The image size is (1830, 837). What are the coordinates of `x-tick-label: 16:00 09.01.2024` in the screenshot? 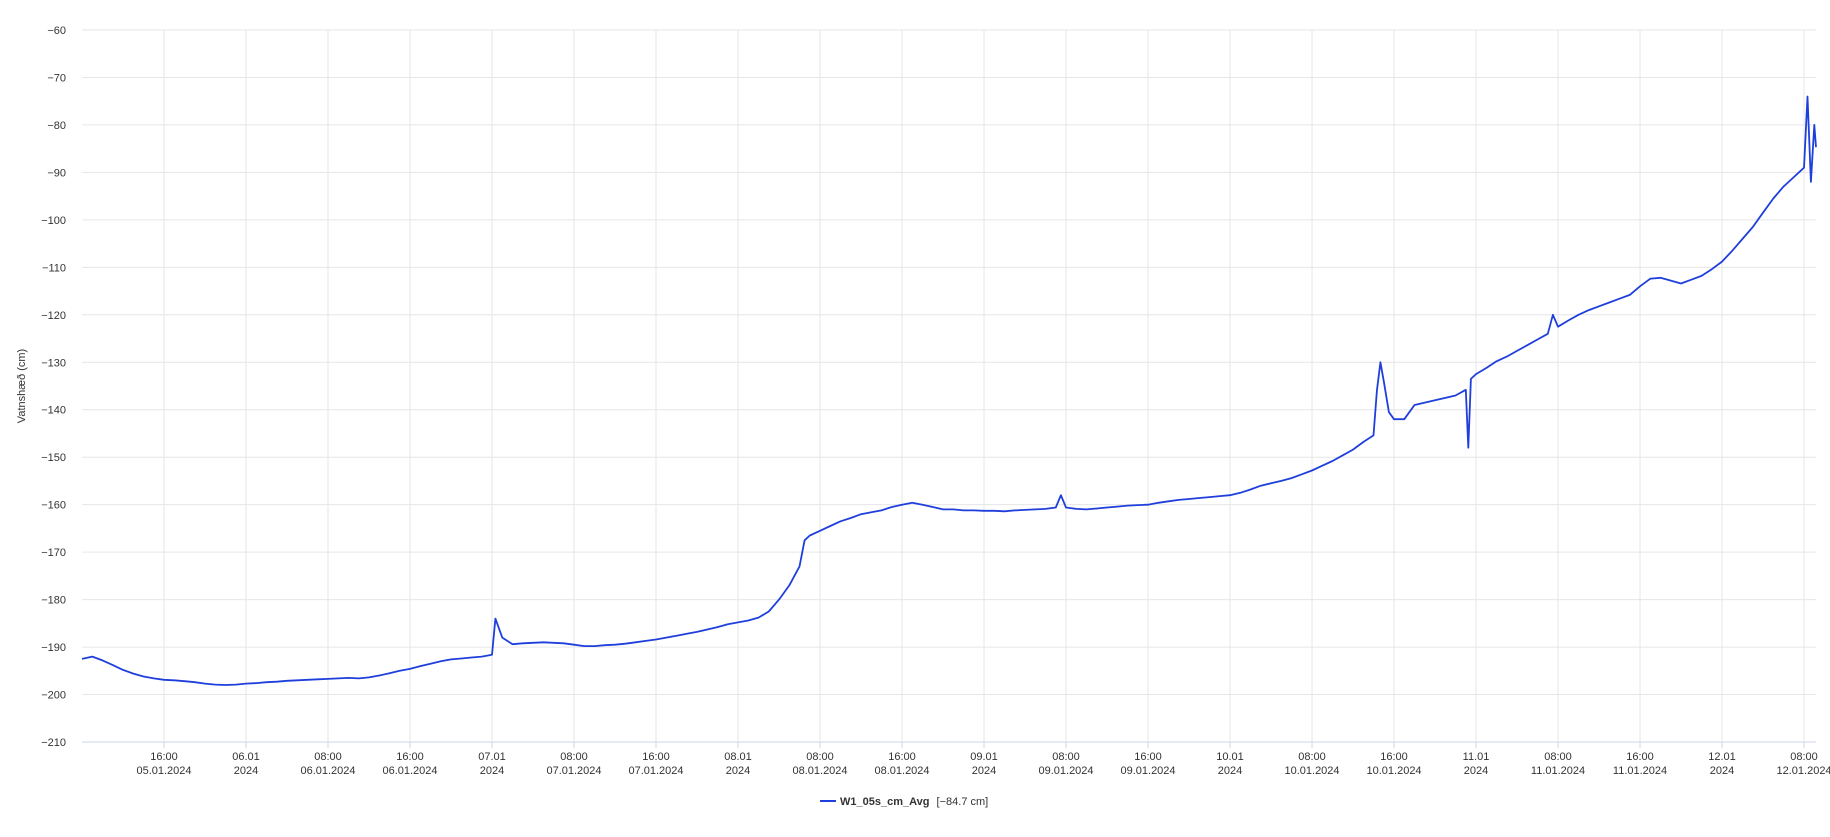 It's located at (1147, 764).